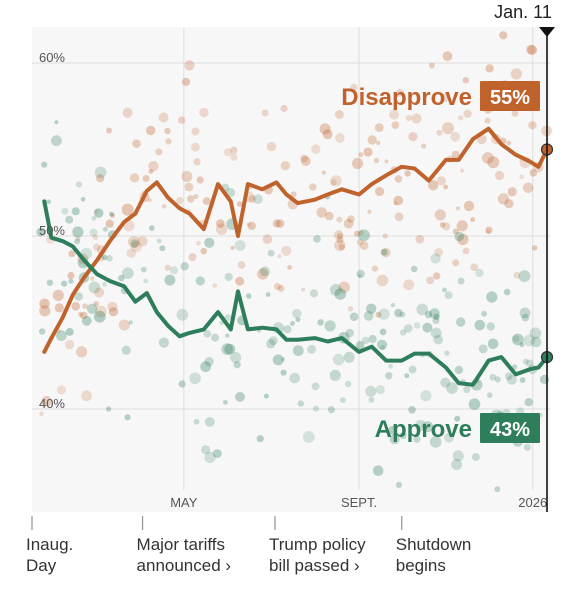 The image size is (581, 593). What do you see at coordinates (184, 555) in the screenshot?
I see `event-label: Major tariffs announced ›` at bounding box center [184, 555].